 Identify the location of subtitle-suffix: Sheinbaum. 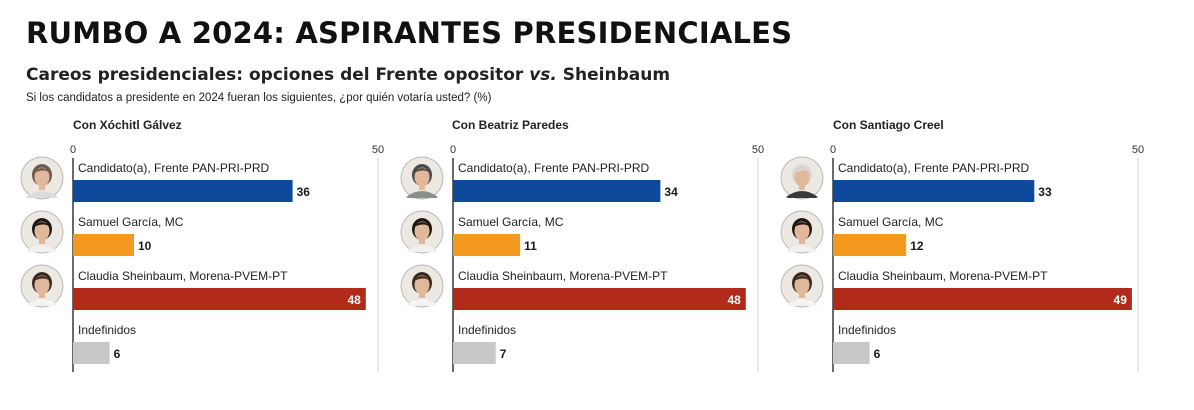
(613, 75).